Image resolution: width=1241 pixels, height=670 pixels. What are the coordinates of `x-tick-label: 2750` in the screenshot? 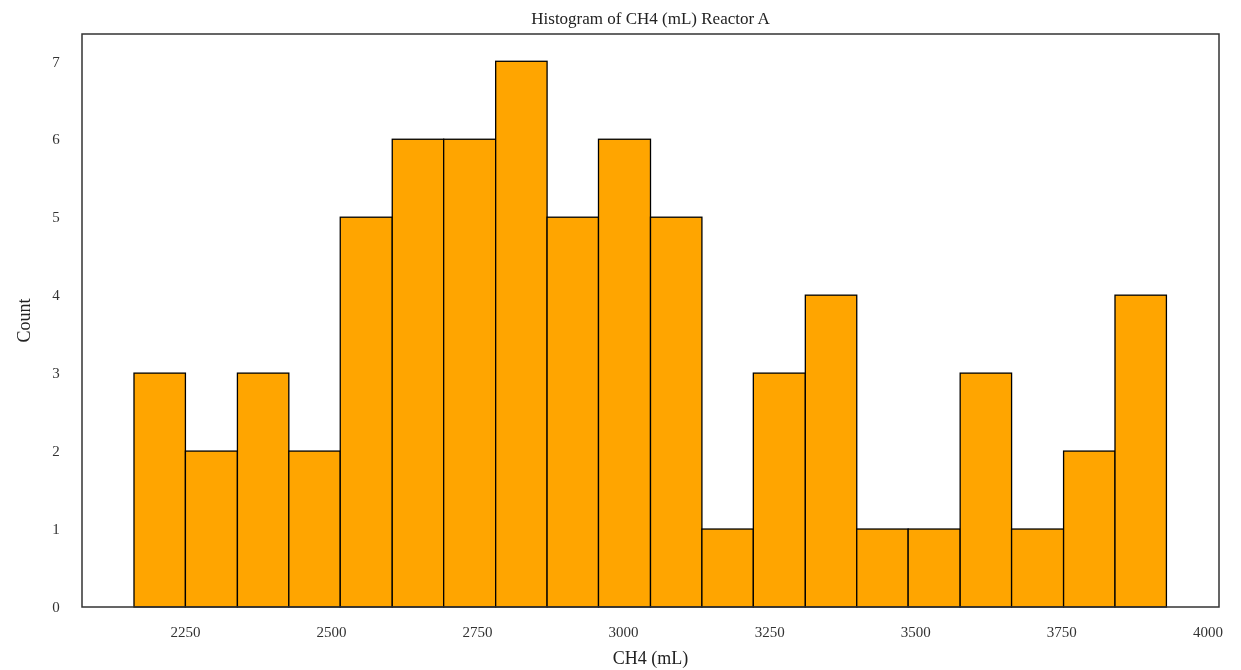 It's located at (477, 632).